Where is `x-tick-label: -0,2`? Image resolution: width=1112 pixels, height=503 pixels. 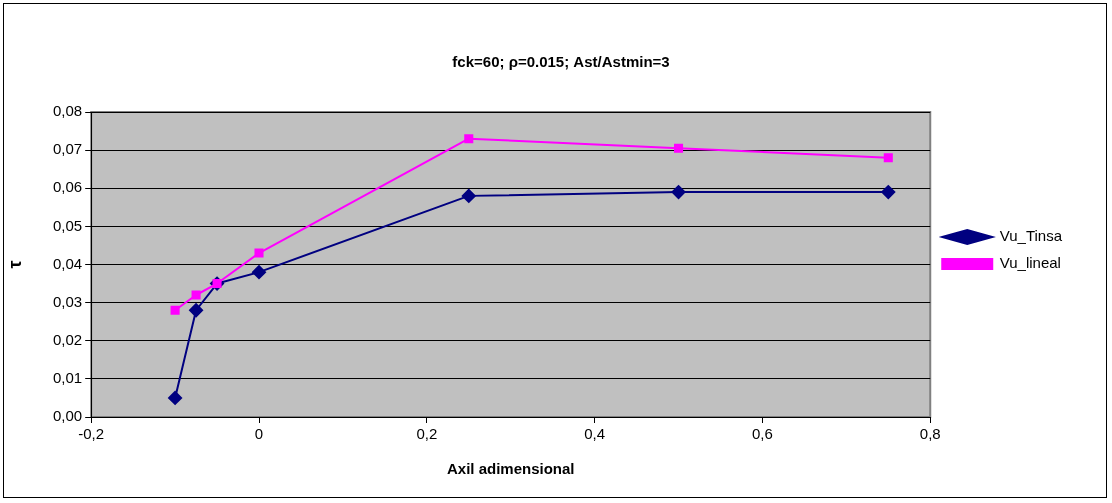 x-tick-label: -0,2 is located at coordinates (91, 434).